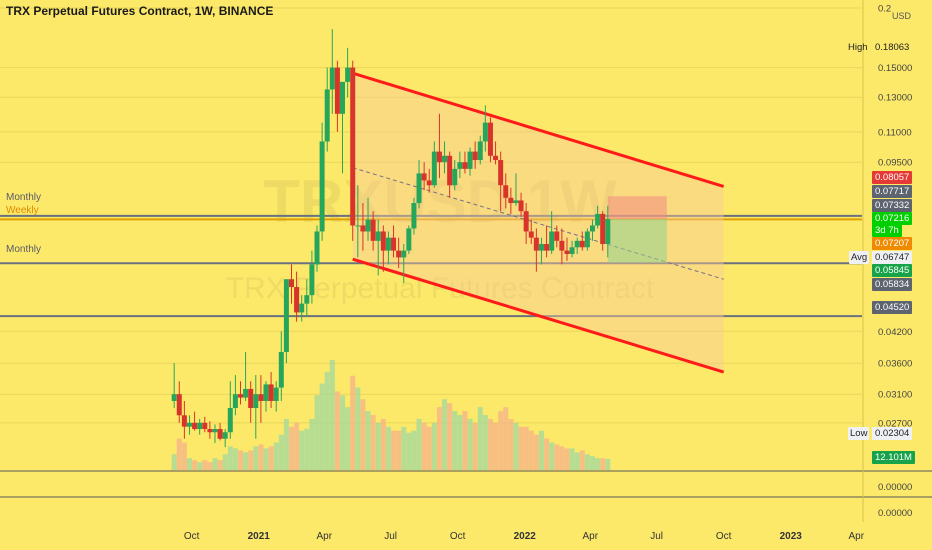 This screenshot has width=932, height=550. I want to click on price-axis-tick: 0.04200, so click(895, 332).